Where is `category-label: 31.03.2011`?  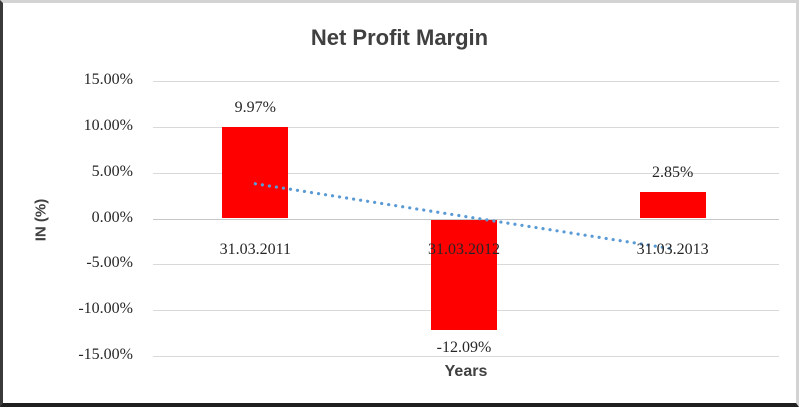 category-label: 31.03.2011 is located at coordinates (255, 249).